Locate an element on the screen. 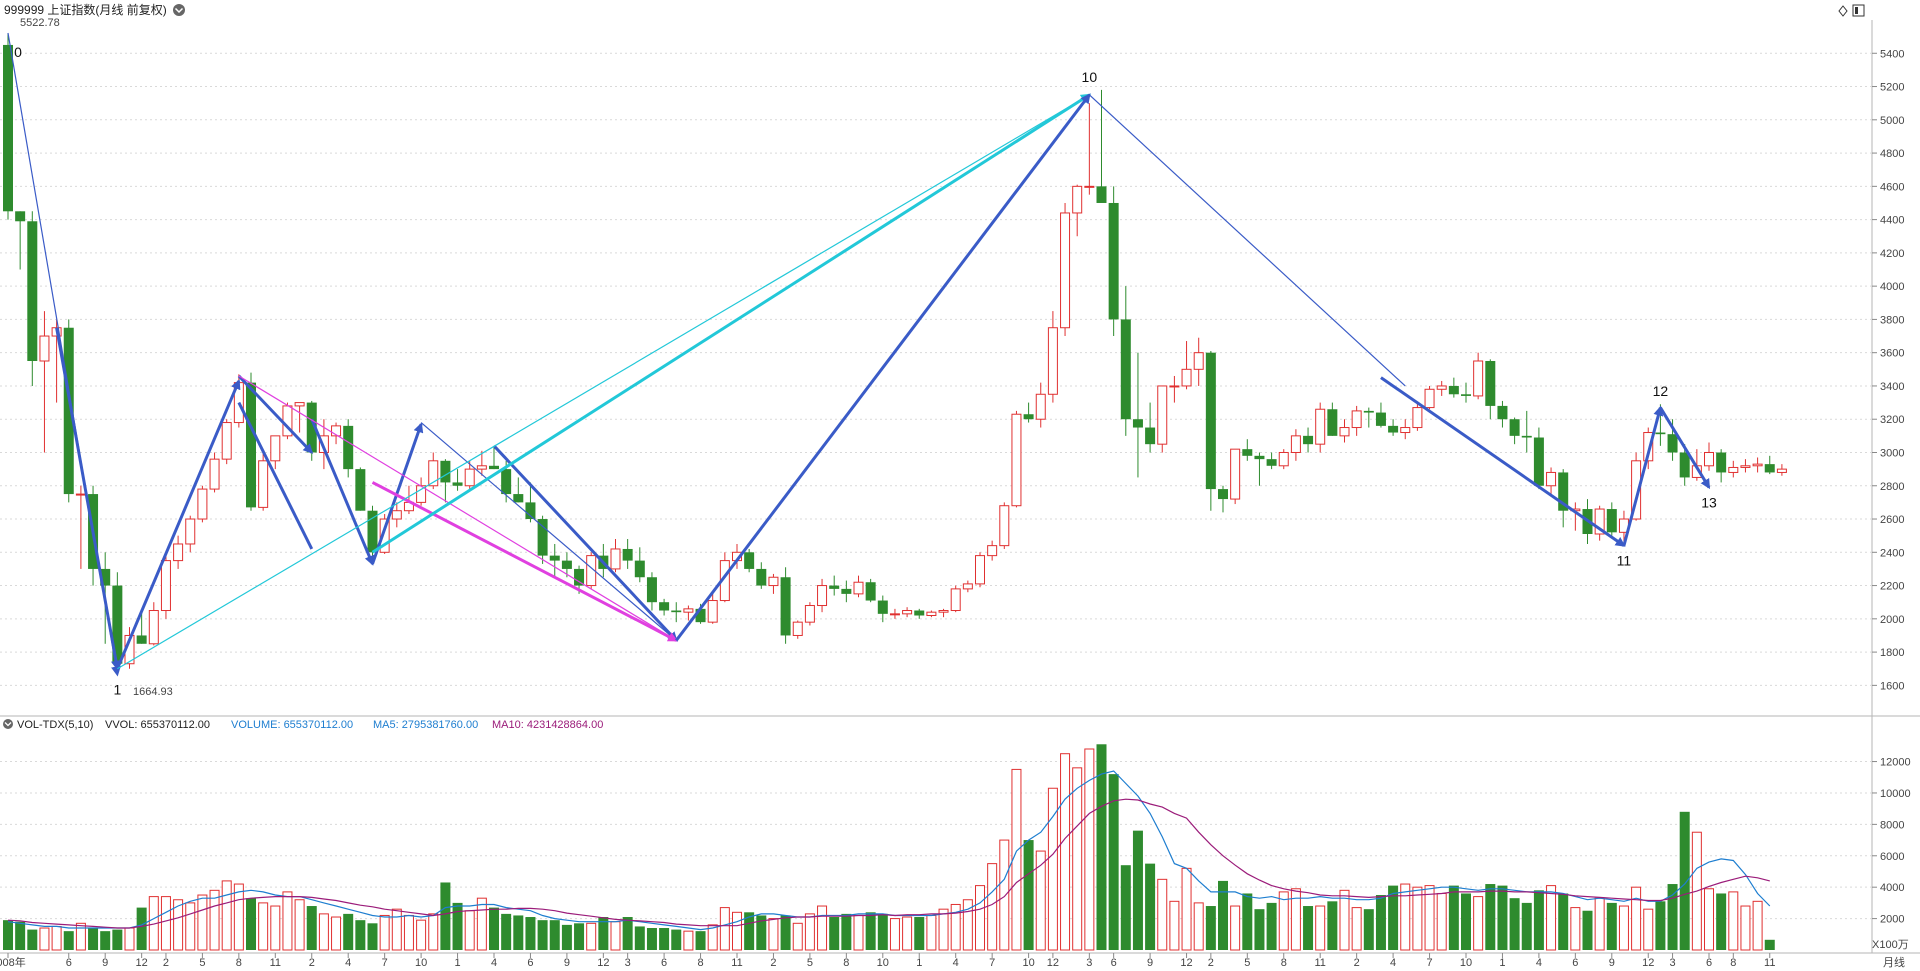 This screenshot has height=971, width=1920. wave-label: 12 is located at coordinates (1661, 391).